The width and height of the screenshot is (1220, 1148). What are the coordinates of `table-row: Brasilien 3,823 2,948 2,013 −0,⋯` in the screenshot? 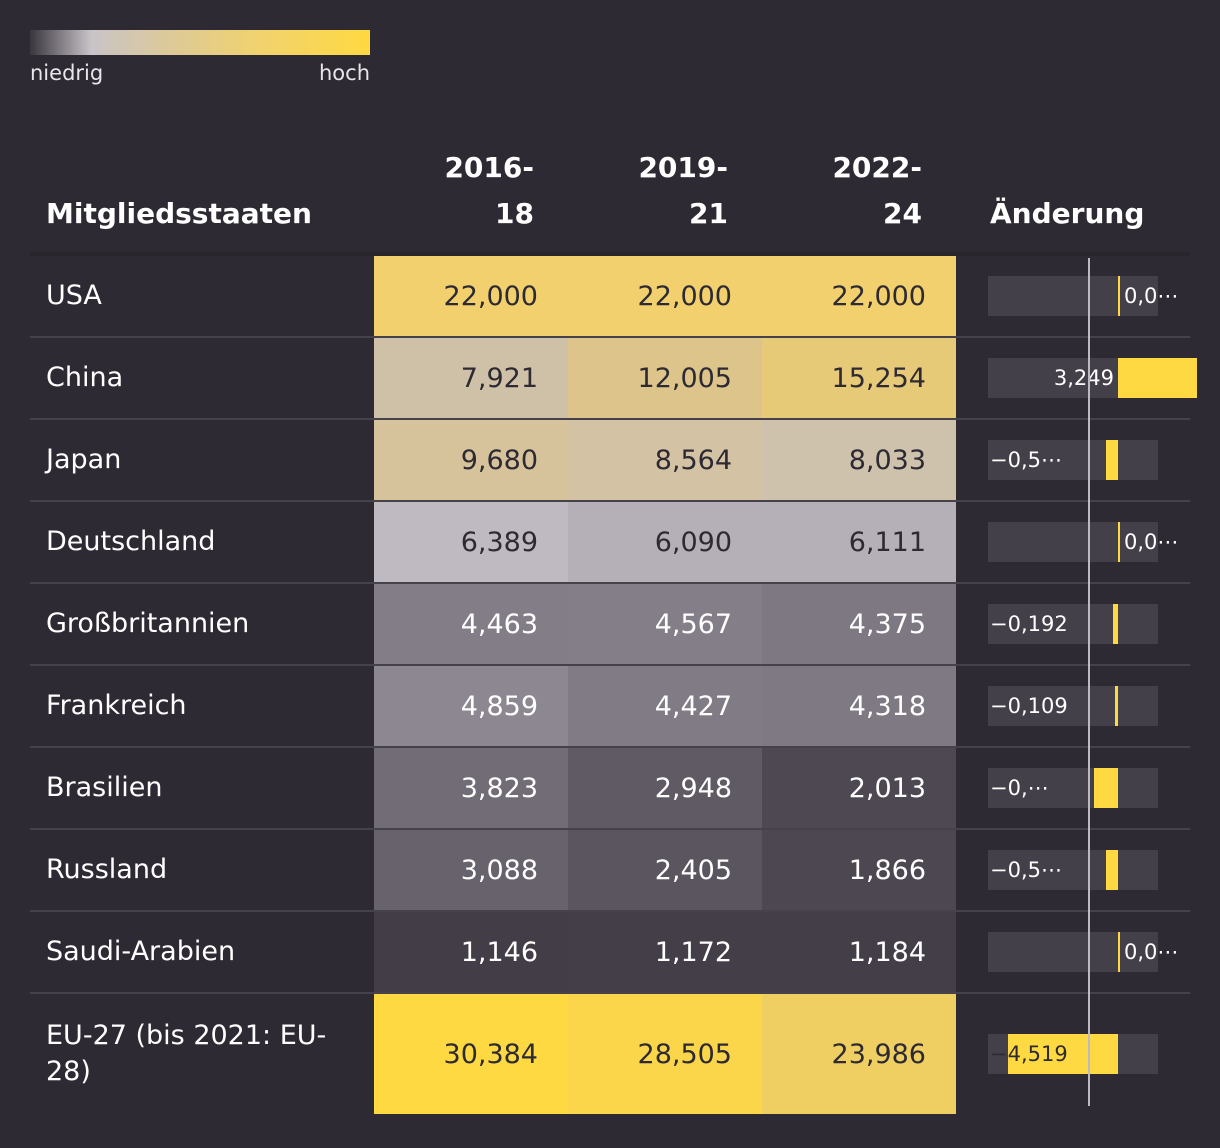 It's located at (610, 789).